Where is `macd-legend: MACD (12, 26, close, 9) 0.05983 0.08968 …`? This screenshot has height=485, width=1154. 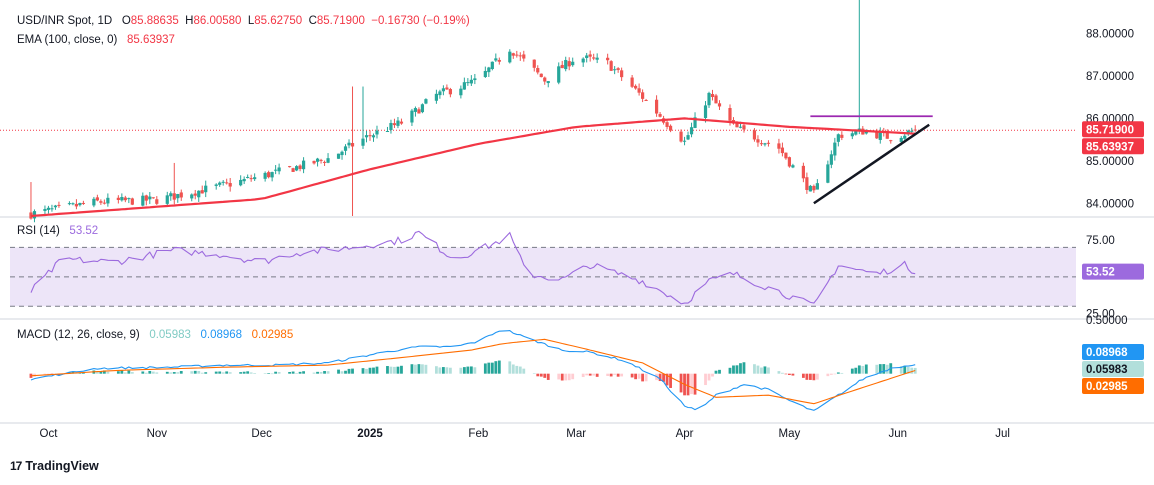 macd-legend: MACD (12, 26, close, 9) 0.05983 0.08968 … is located at coordinates (155, 335).